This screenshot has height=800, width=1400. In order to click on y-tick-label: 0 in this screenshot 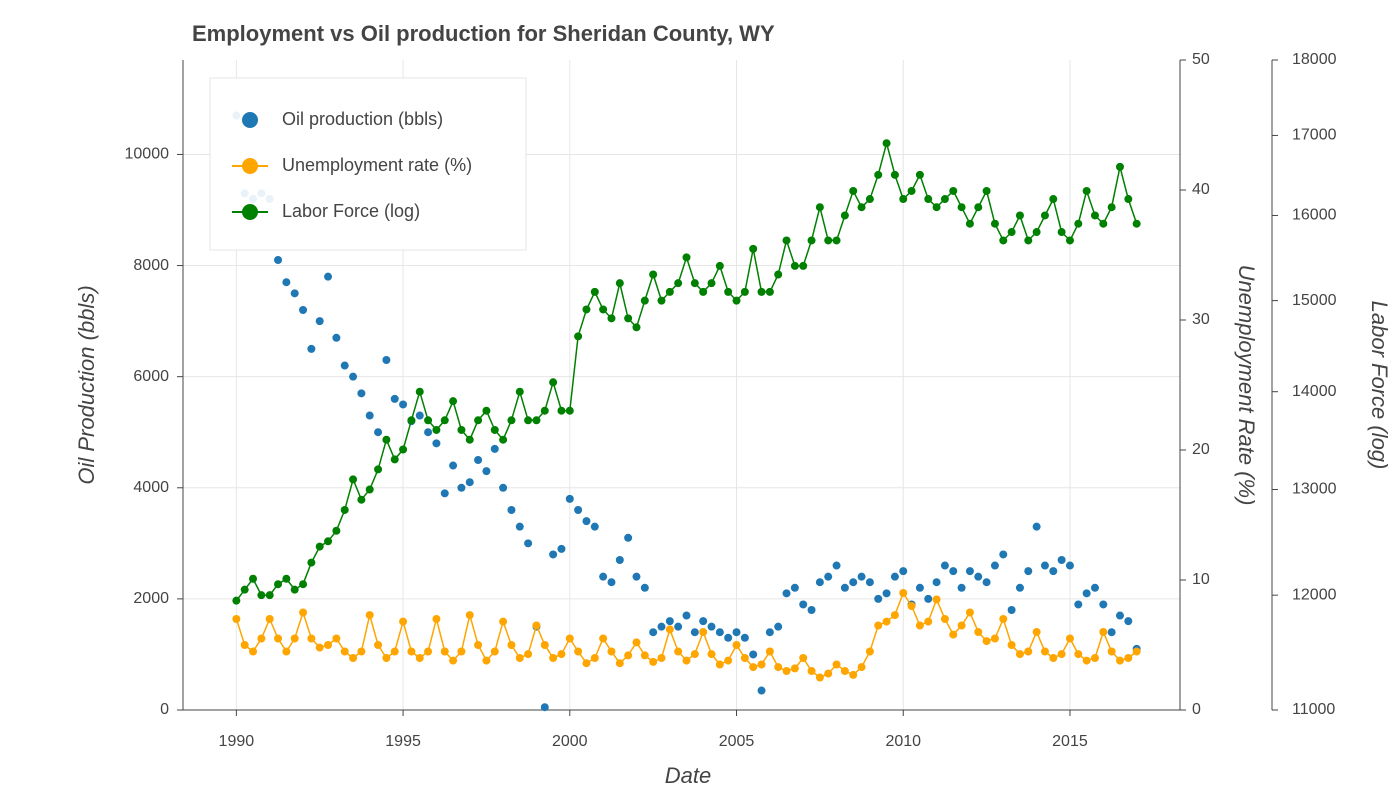, I will do `click(164, 709)`.